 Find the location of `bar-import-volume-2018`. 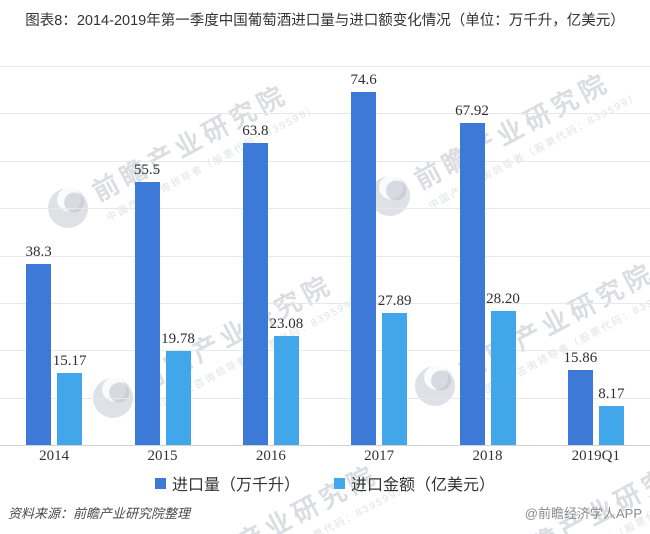

bar-import-volume-2018 is located at coordinates (472, 284).